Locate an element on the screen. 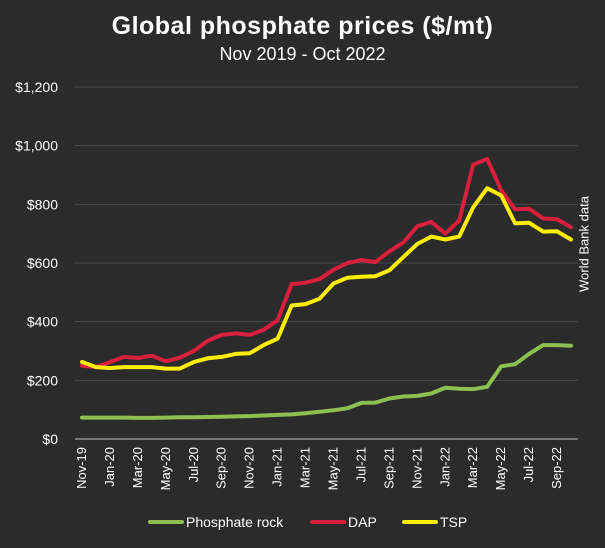 The height and width of the screenshot is (548, 605). x-tick-label: May-22 is located at coordinates (500, 468).